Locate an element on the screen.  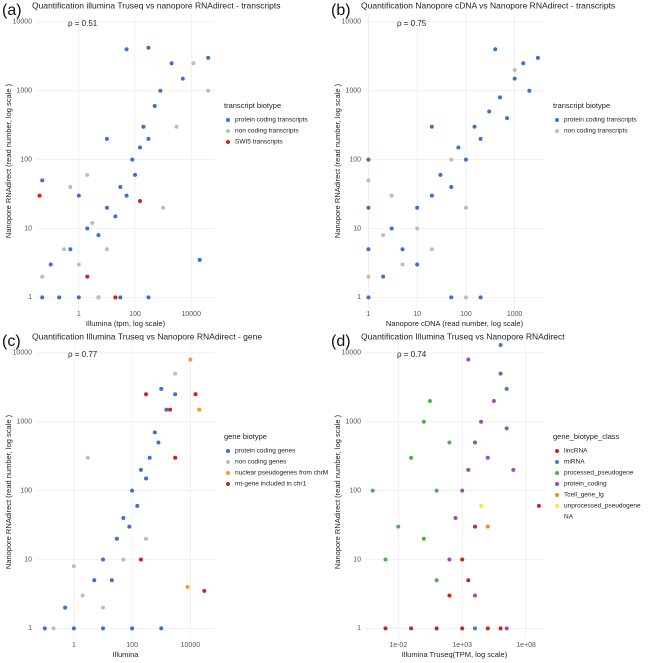
legend-label: non coding genes is located at coordinates (261, 462).